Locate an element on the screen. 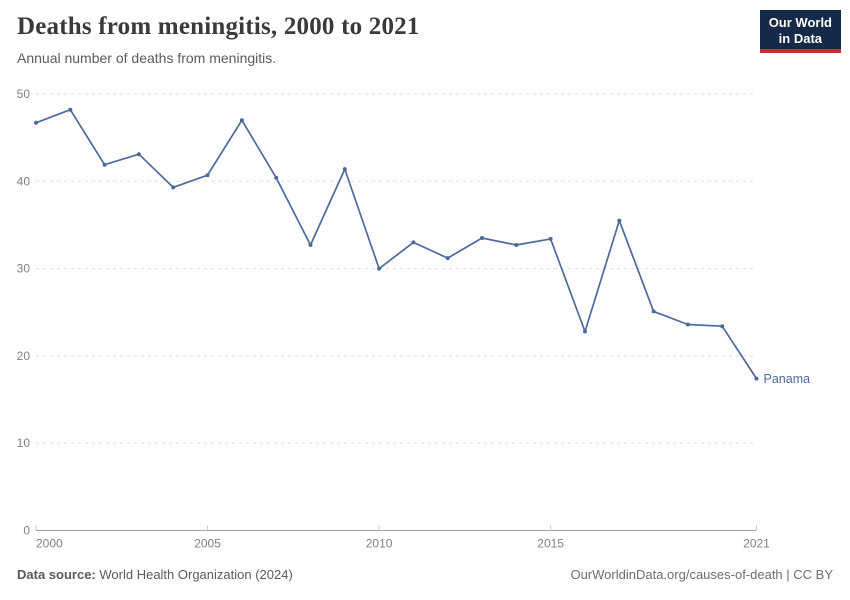 This screenshot has height=600, width=850. data-source-label: Data source: is located at coordinates (56, 574).